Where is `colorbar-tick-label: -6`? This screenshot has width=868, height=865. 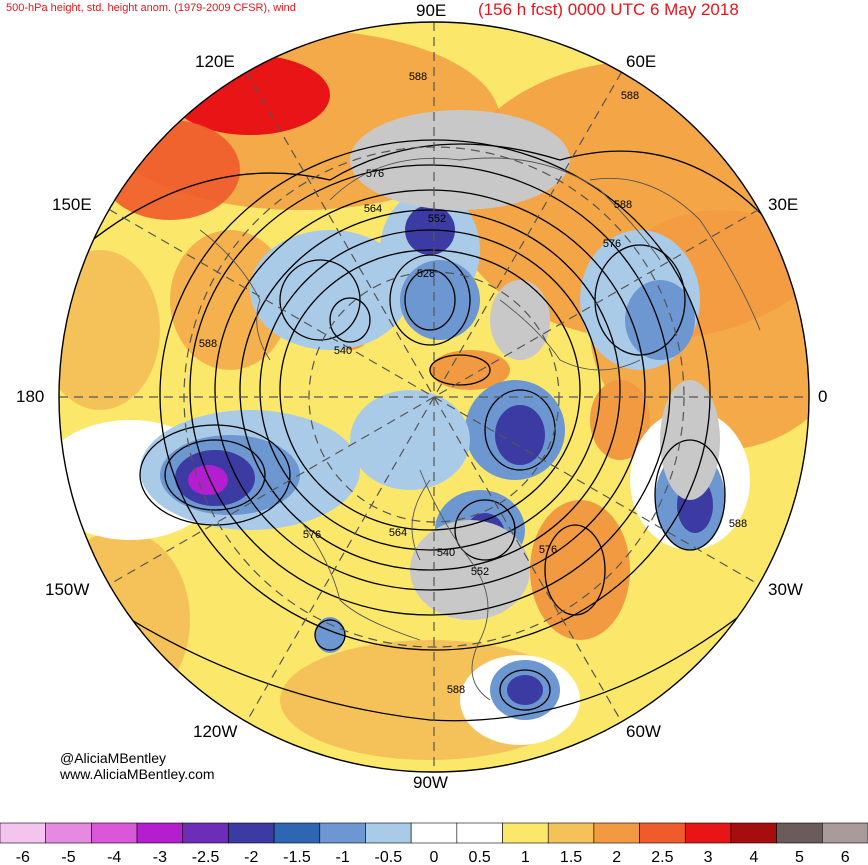
colorbar-tick-label: -6 is located at coordinates (23, 857).